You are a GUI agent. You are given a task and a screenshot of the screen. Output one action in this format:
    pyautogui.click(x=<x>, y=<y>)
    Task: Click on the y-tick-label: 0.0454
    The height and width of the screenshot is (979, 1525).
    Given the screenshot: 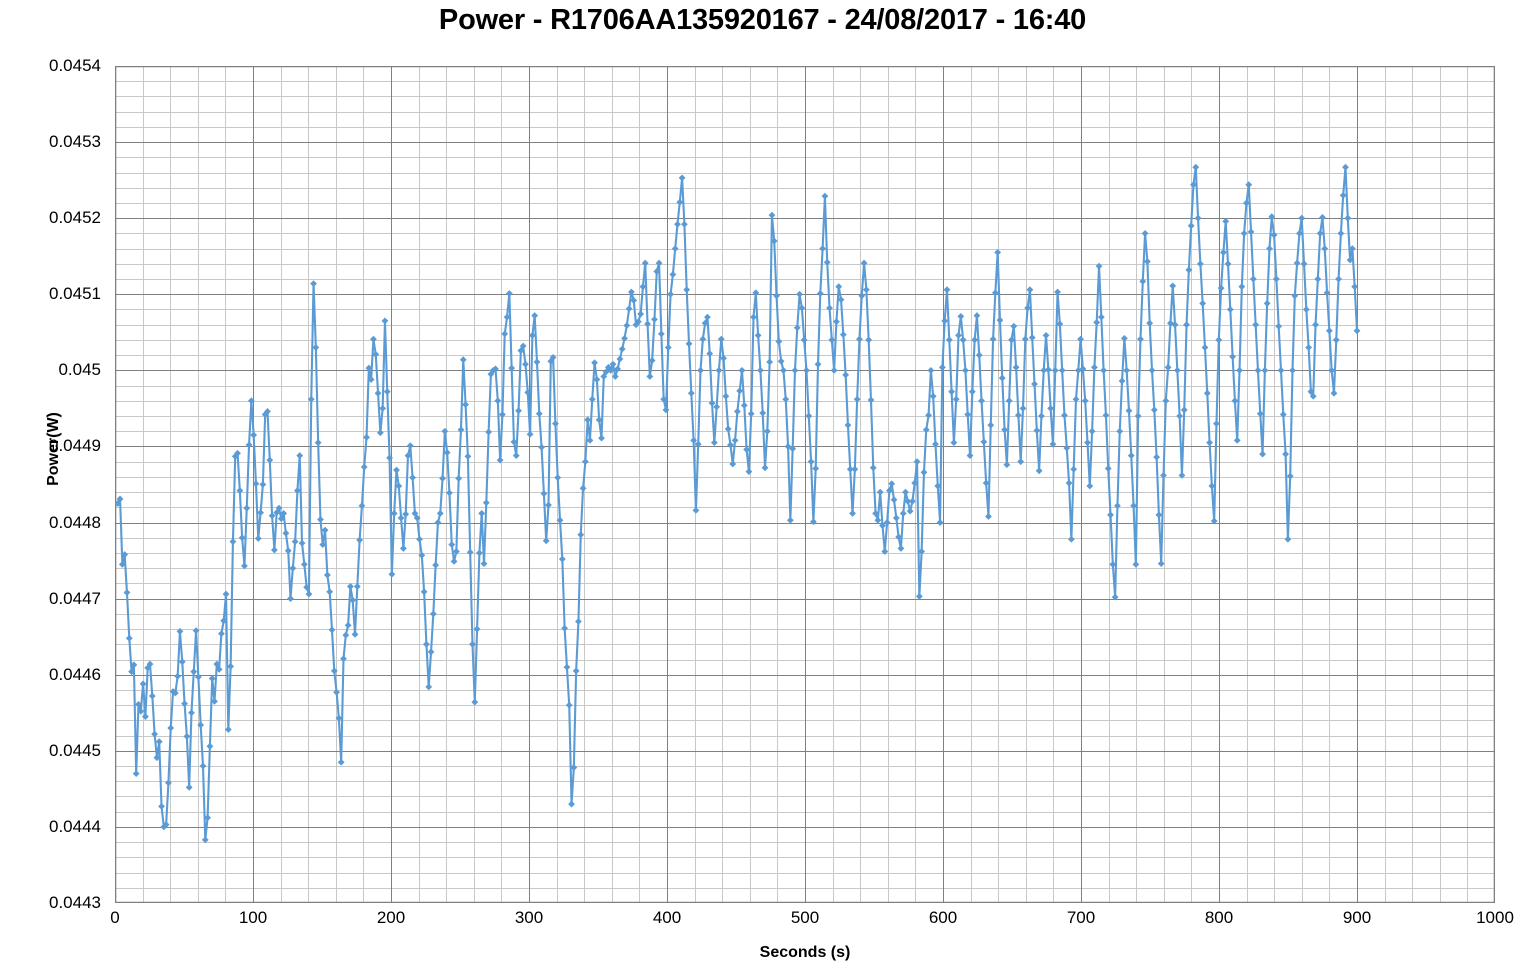 What is the action you would take?
    pyautogui.click(x=75, y=65)
    